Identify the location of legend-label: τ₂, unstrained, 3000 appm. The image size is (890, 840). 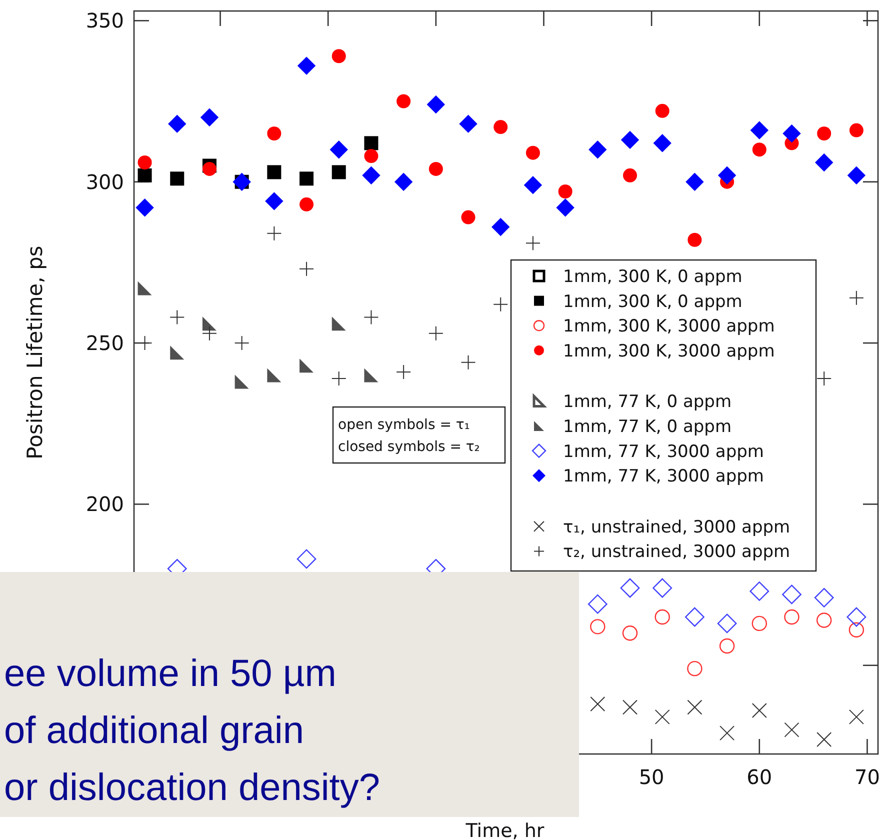
(676, 552).